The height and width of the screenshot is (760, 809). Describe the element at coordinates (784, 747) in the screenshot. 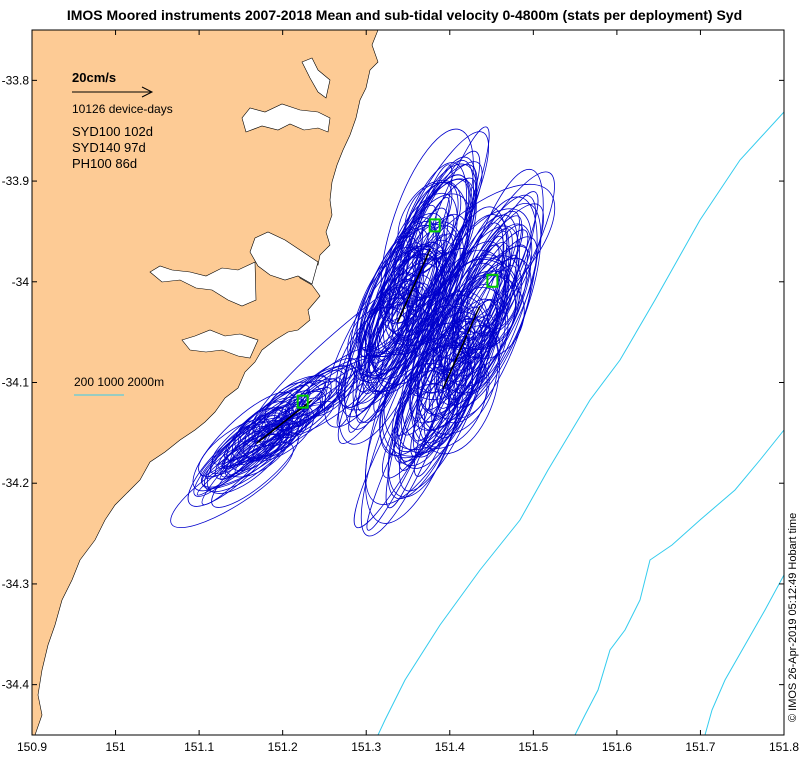

I see `x-tick-label: 151.8` at that location.